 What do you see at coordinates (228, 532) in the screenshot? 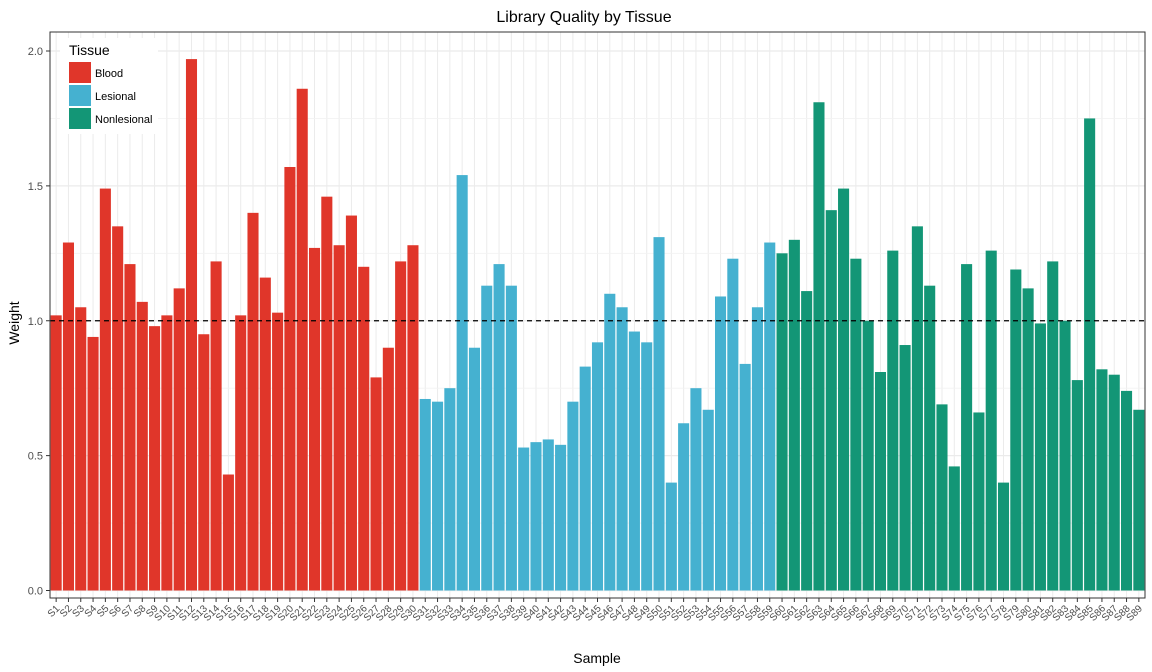
I see `bar-S15` at bounding box center [228, 532].